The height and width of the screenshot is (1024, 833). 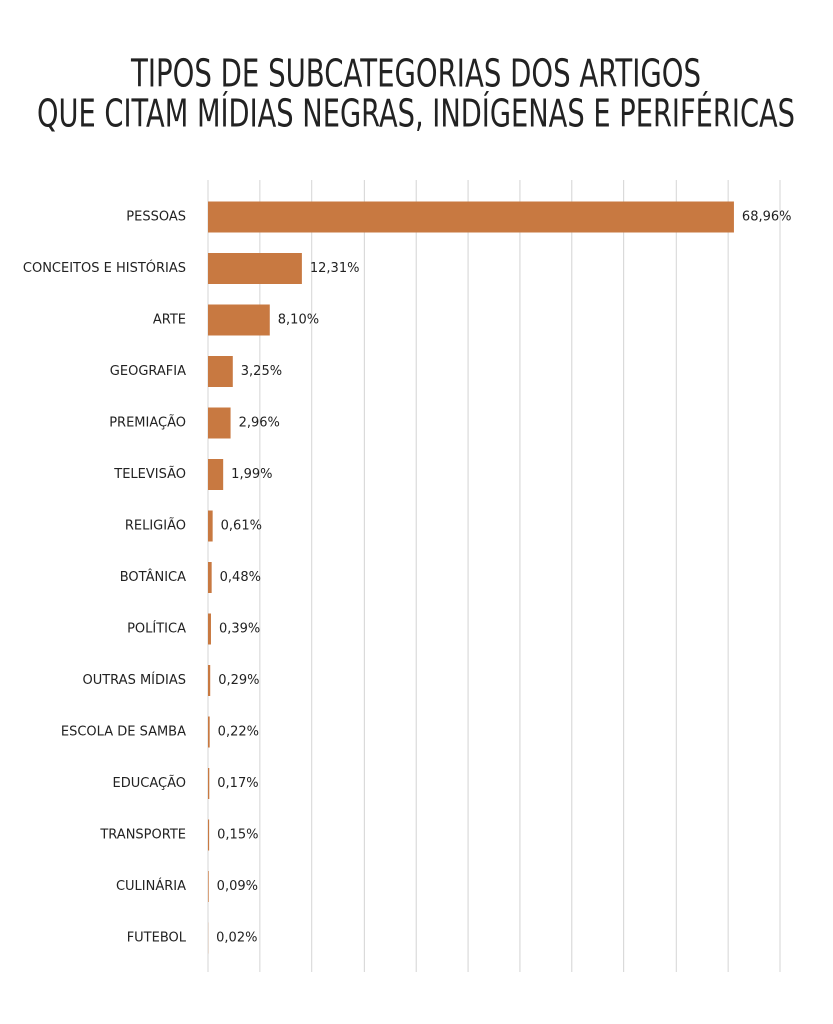 I want to click on value-label: 2,96%, so click(x=259, y=423).